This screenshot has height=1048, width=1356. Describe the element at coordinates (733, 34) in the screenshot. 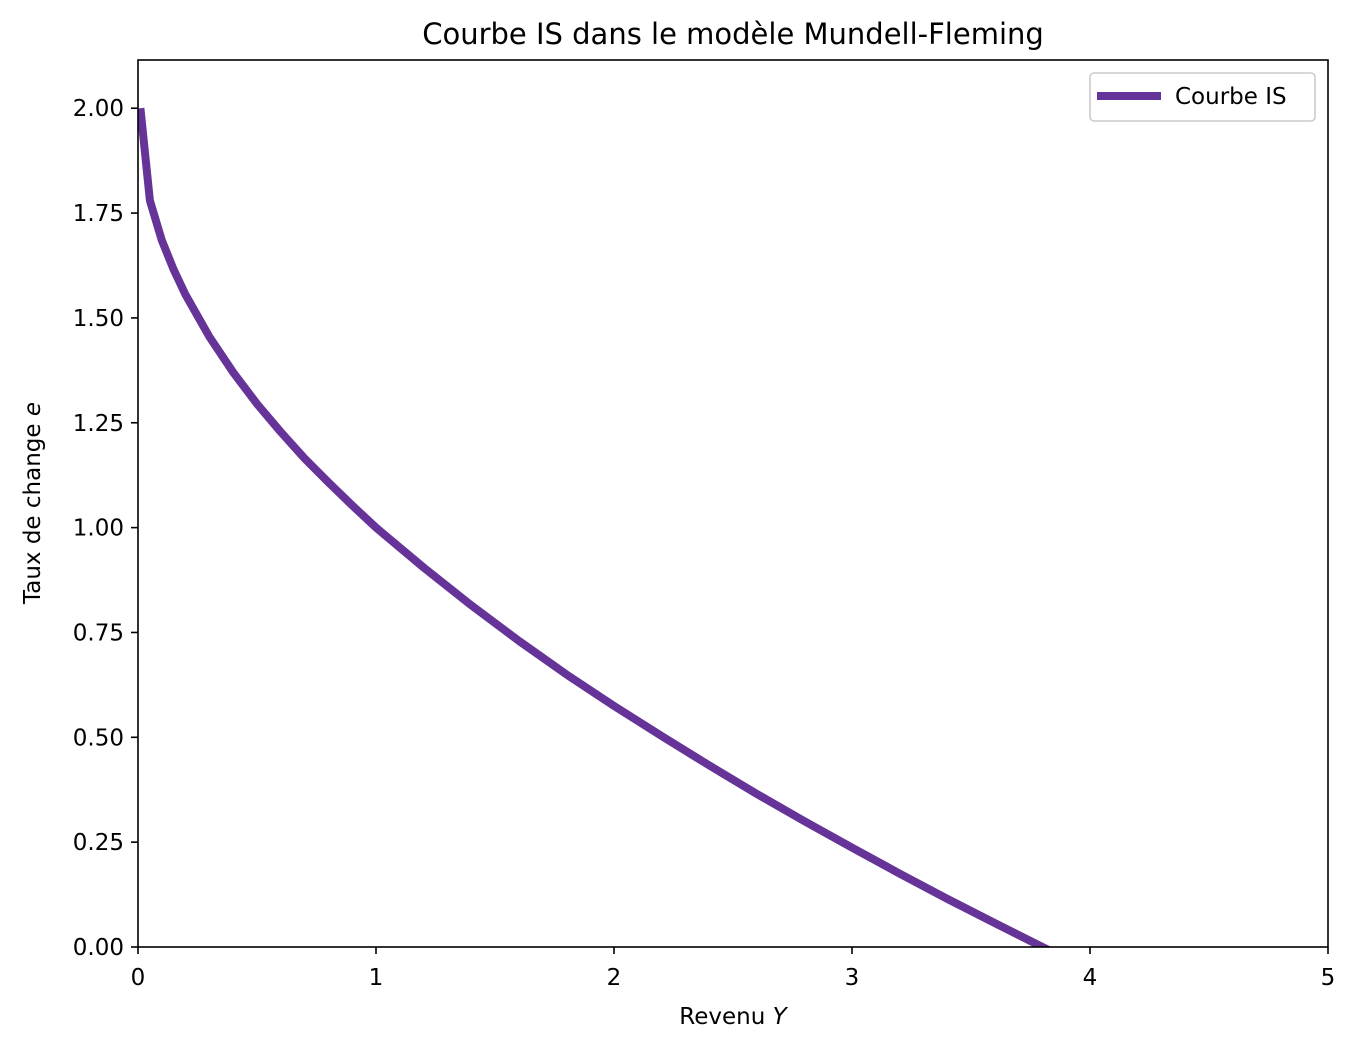

I see `chart-title: Courbe IS dans le modèle Mundell-Fleming` at that location.